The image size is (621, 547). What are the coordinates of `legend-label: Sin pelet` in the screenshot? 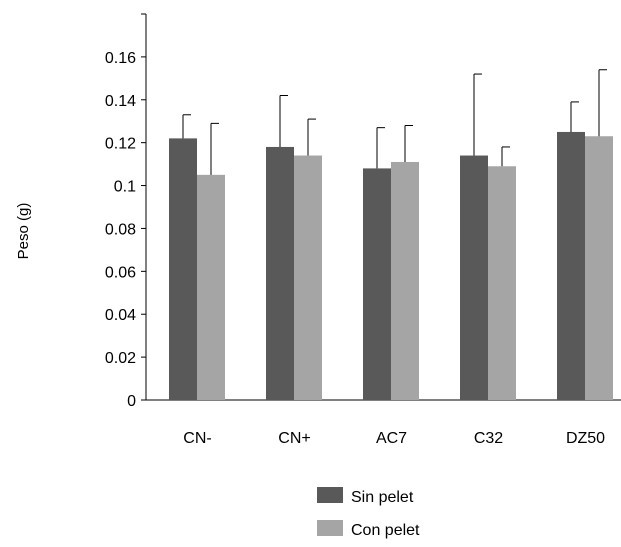 It's located at (382, 497).